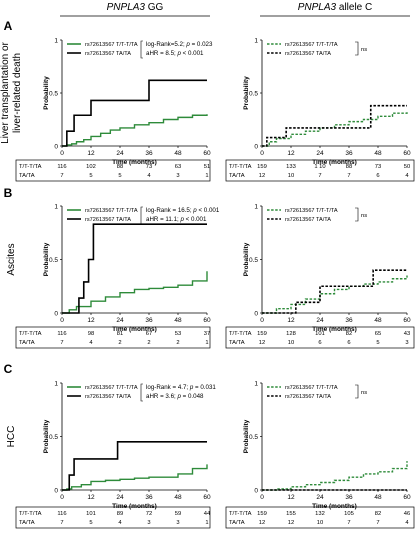 This screenshot has height=550, width=418. What do you see at coordinates (11, 259) in the screenshot?
I see `row-label: Ascites` at bounding box center [11, 259].